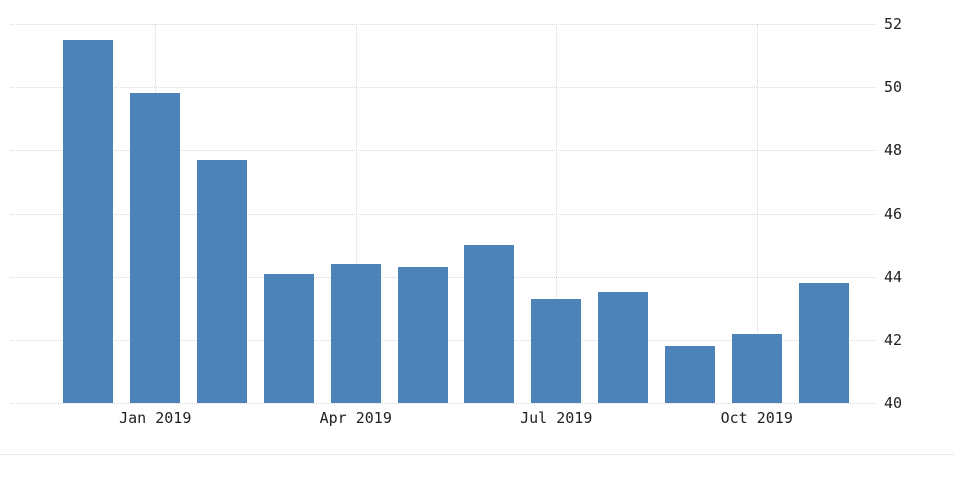 The width and height of the screenshot is (954, 480). I want to click on y-axis-tick-label: 46, so click(893, 213).